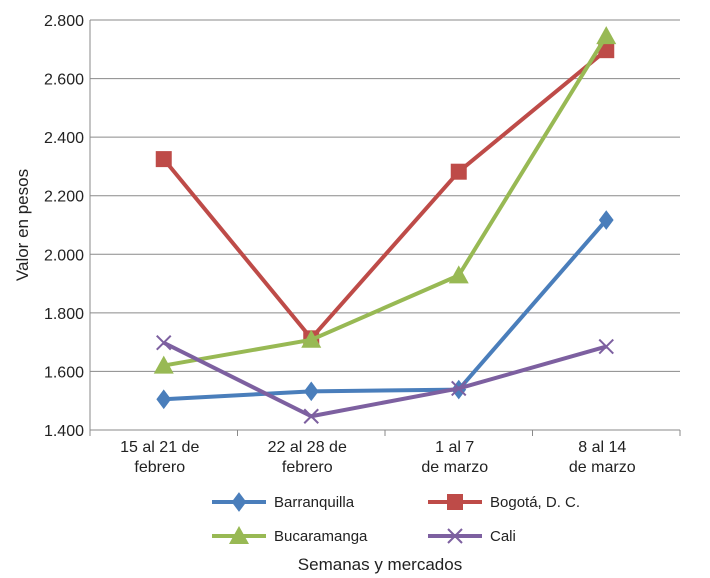  Describe the element at coordinates (22, 225) in the screenshot. I see `y-axis-title: Valor en pesos` at that location.